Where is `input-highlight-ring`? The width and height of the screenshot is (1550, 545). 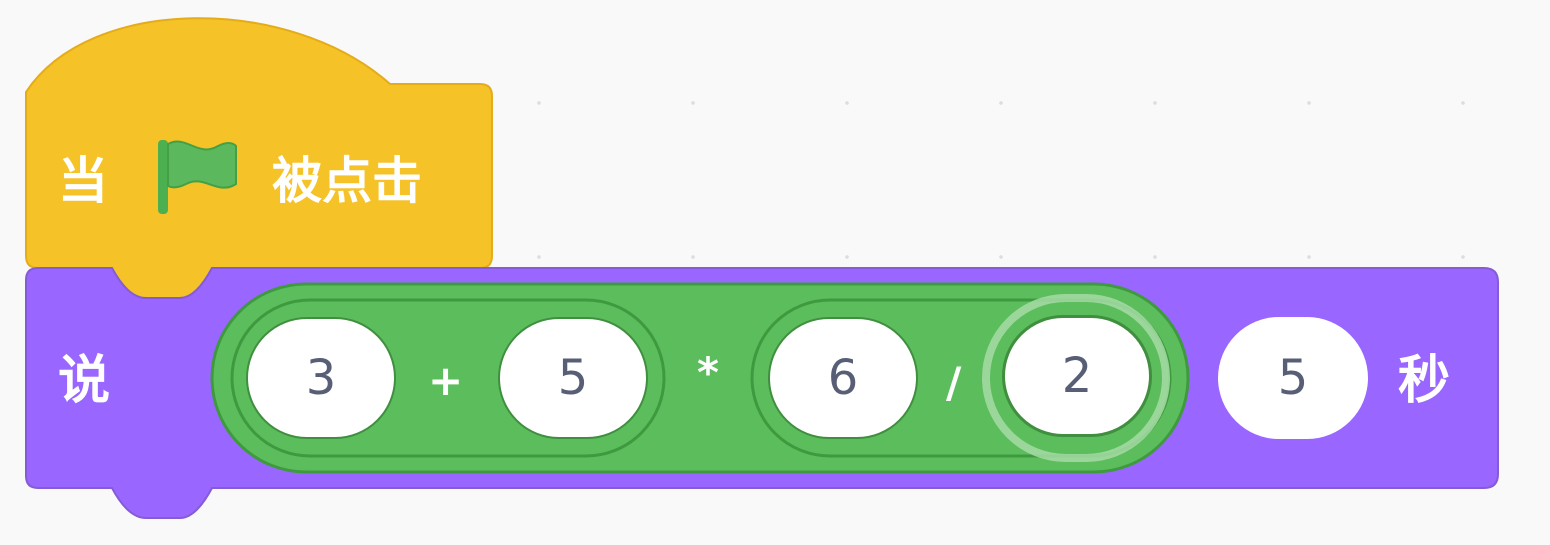 input-highlight-ring is located at coordinates (1076, 378).